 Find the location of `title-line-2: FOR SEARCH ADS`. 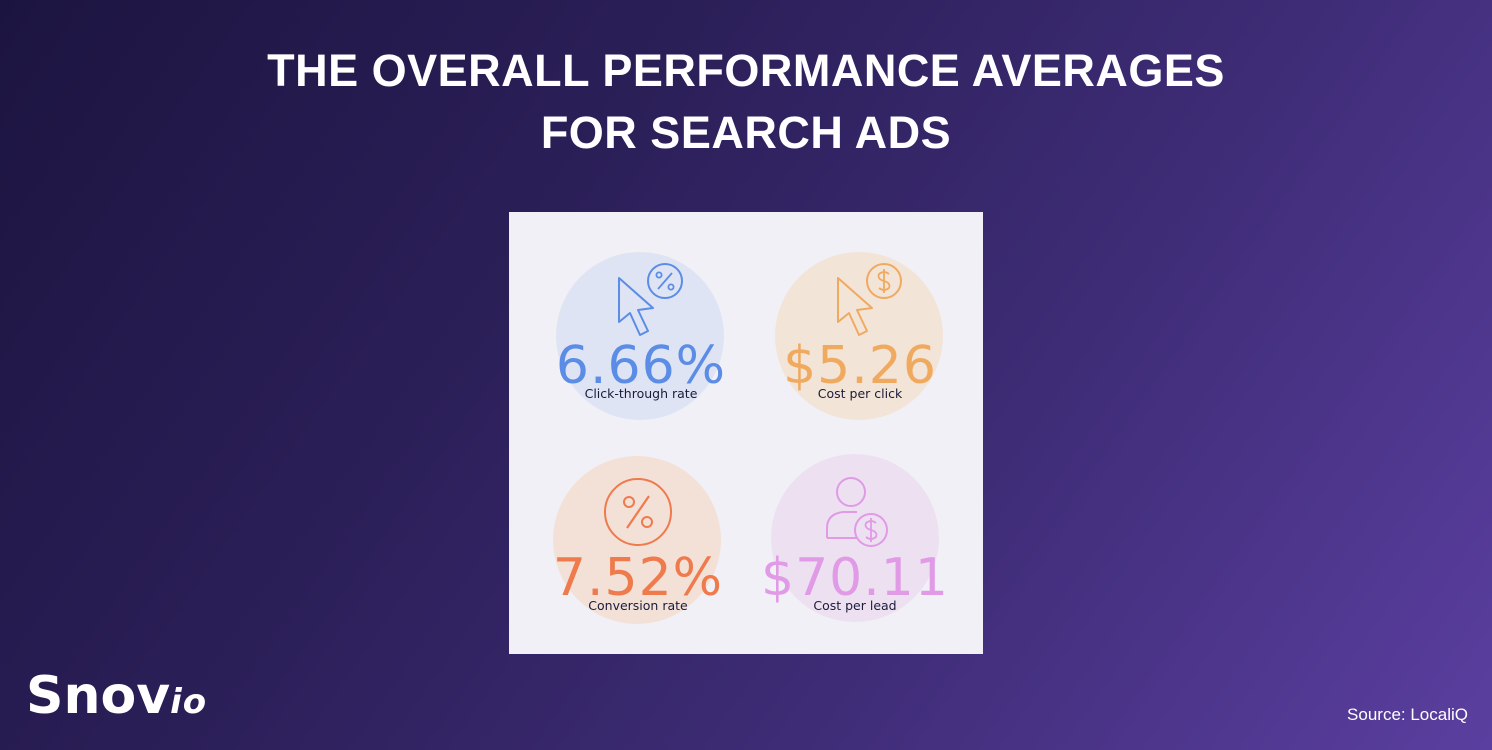

title-line-2: FOR SEARCH ADS is located at coordinates (746, 132).